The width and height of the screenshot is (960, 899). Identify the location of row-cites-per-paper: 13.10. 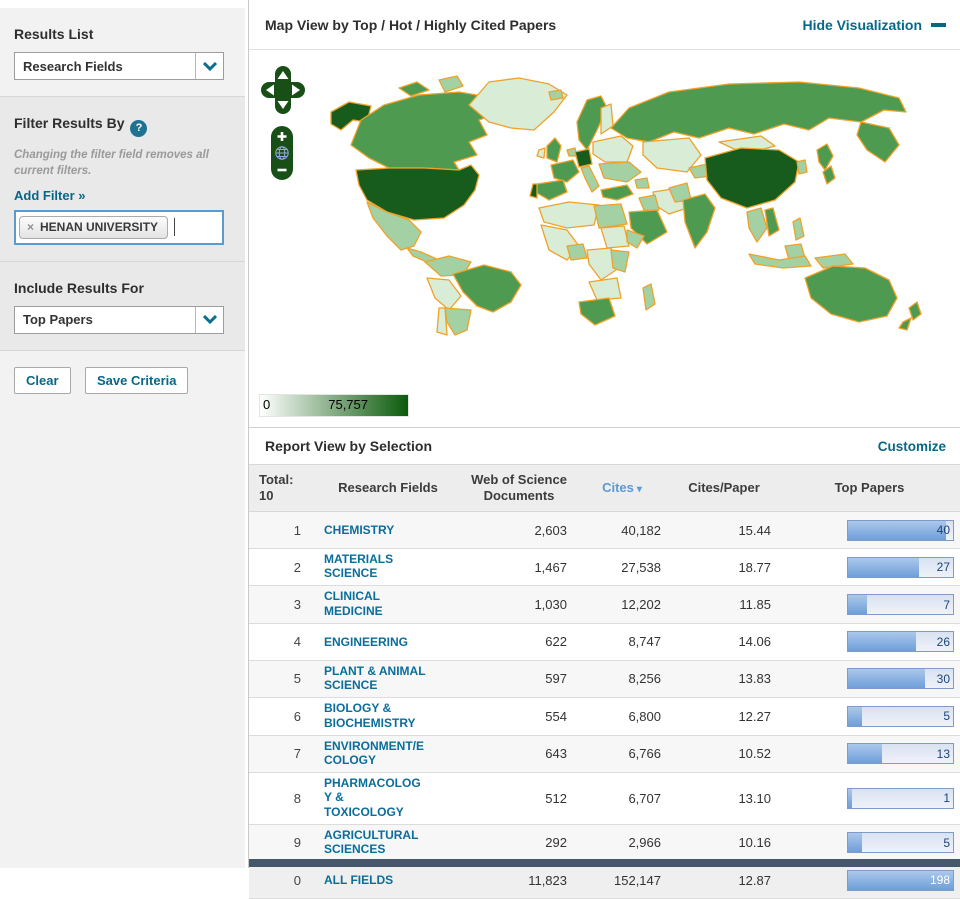
(754, 798).